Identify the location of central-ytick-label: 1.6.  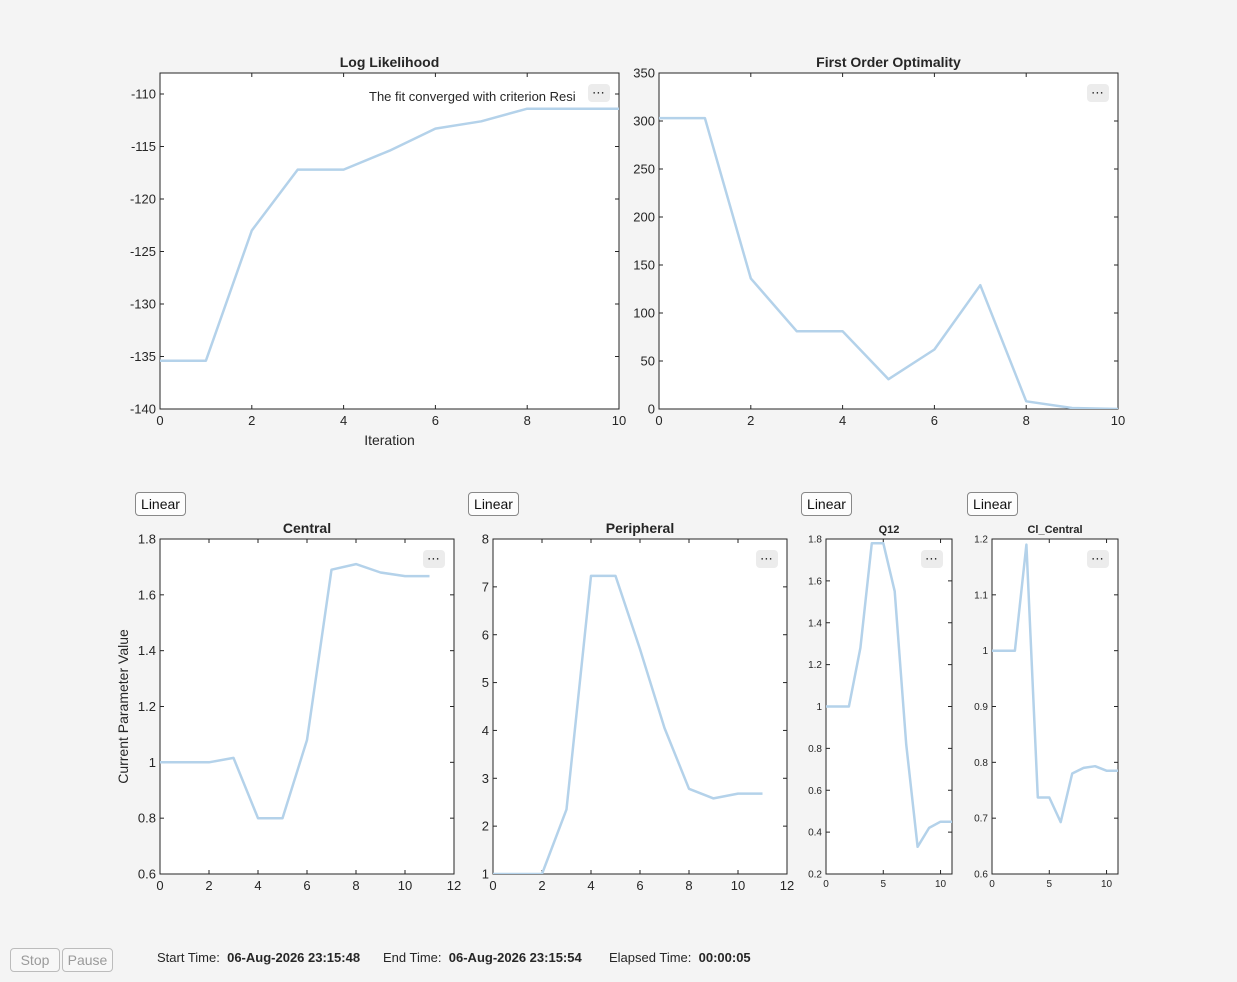
(147, 594).